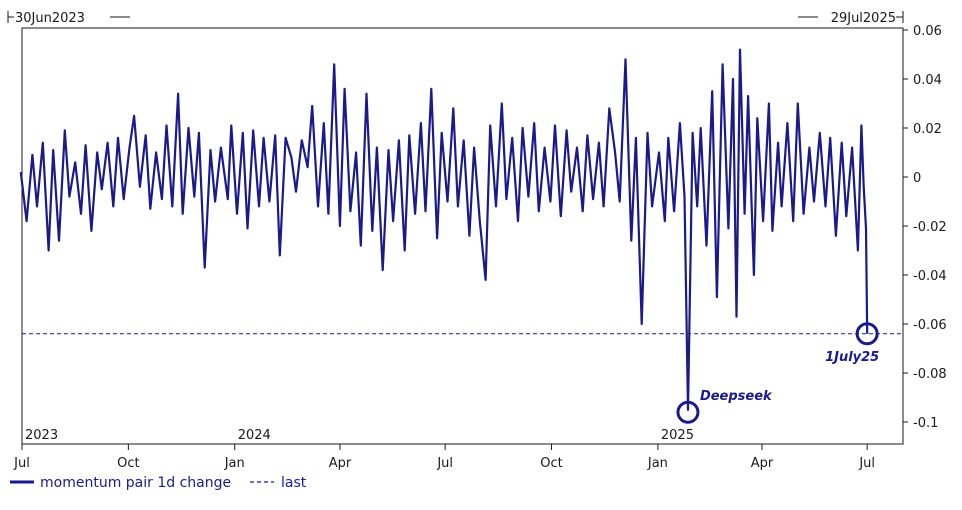 The image size is (962, 510). I want to click on y-tick-label: 0.06, so click(927, 31).